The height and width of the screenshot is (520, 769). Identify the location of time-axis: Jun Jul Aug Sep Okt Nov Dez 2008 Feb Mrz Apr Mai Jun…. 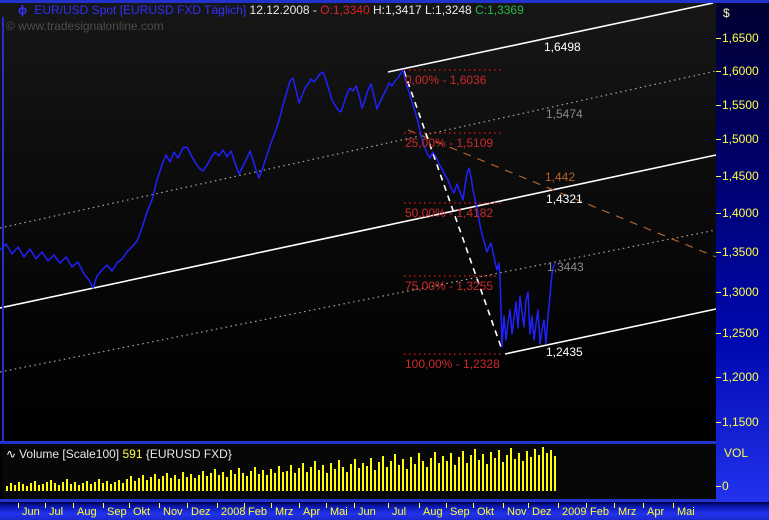
(384, 511).